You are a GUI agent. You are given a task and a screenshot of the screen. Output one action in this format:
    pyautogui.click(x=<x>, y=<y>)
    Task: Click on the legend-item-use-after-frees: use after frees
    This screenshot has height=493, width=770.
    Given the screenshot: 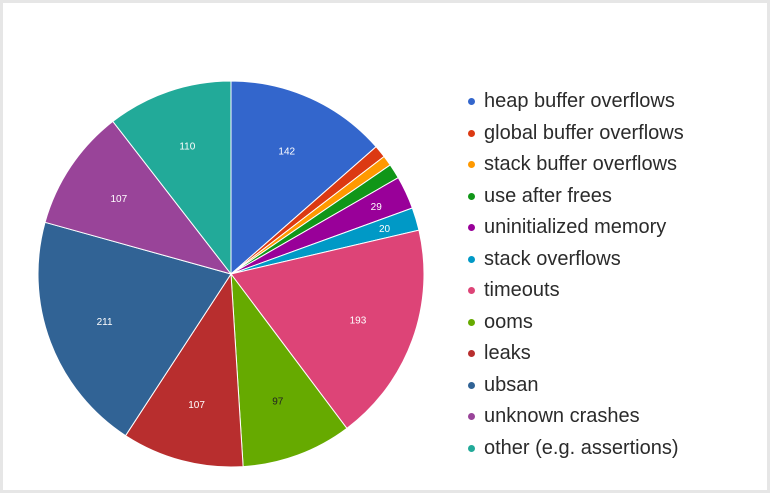 What is the action you would take?
    pyautogui.click(x=618, y=197)
    